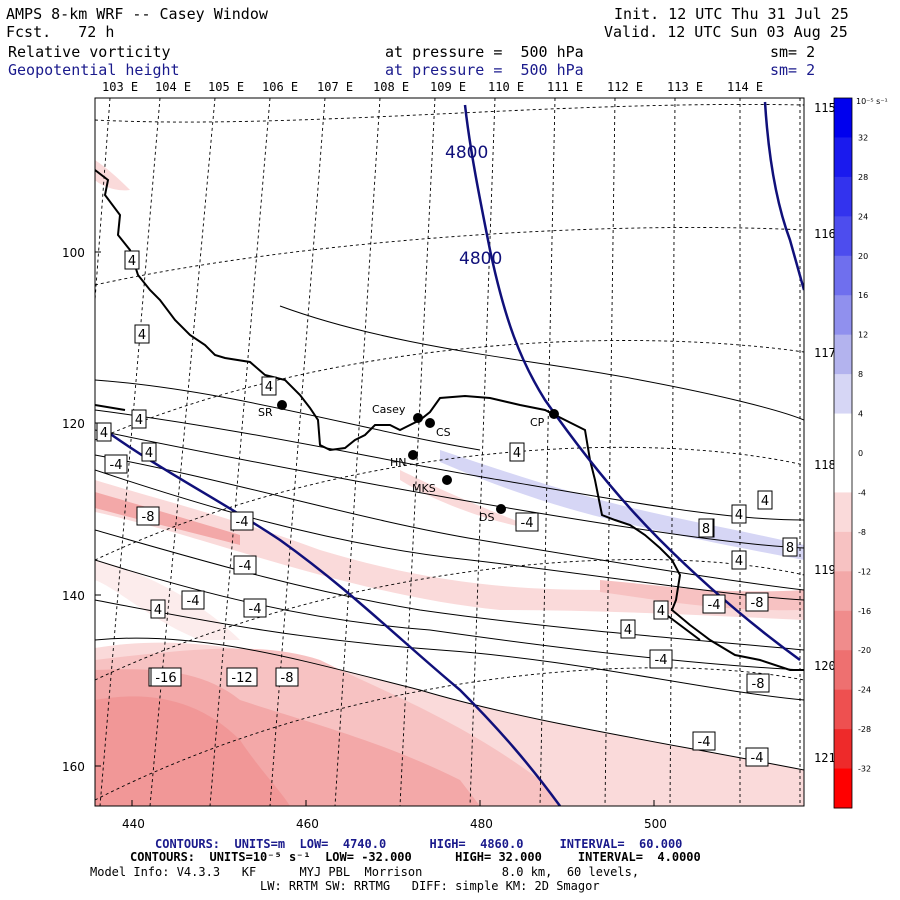 This screenshot has width=900, height=900. I want to click on station-marker-ds, so click(501, 509).